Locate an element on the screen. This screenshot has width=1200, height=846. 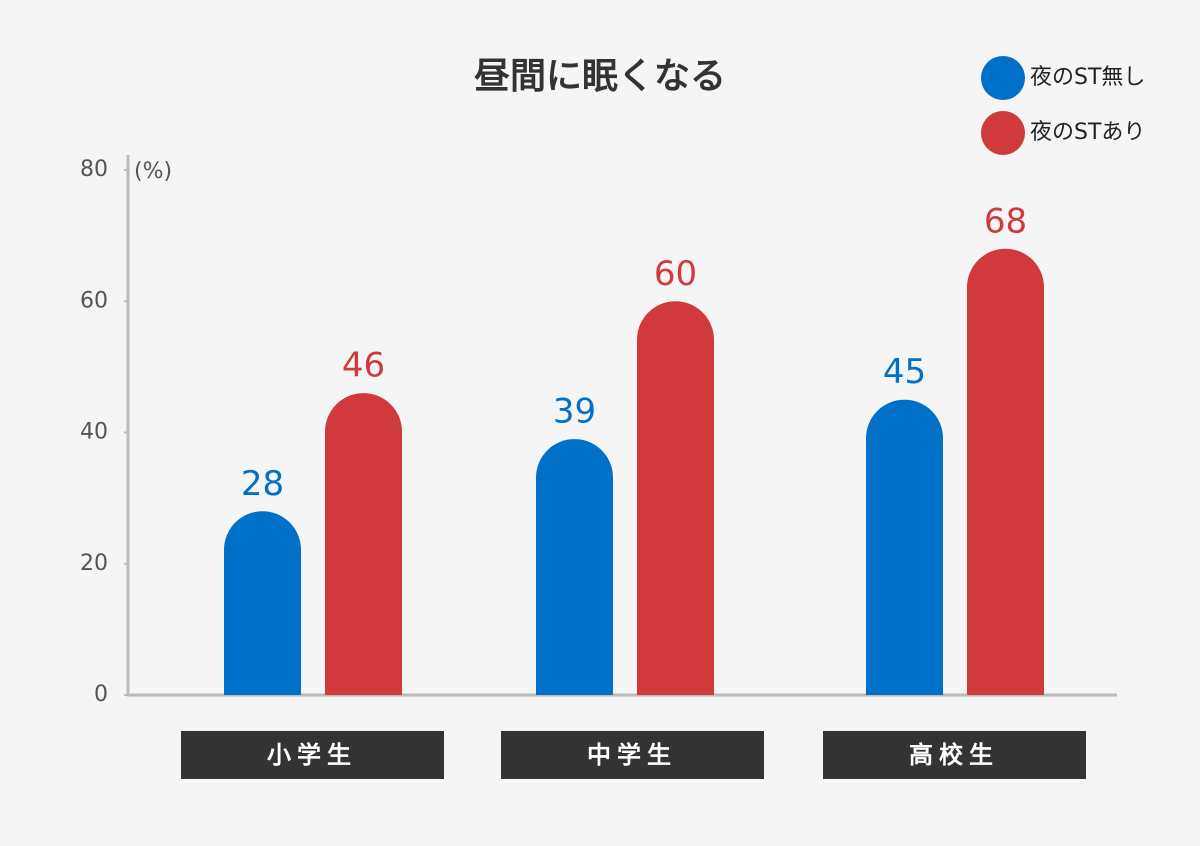
x-tick-label: 中学生 is located at coordinates (632, 755).